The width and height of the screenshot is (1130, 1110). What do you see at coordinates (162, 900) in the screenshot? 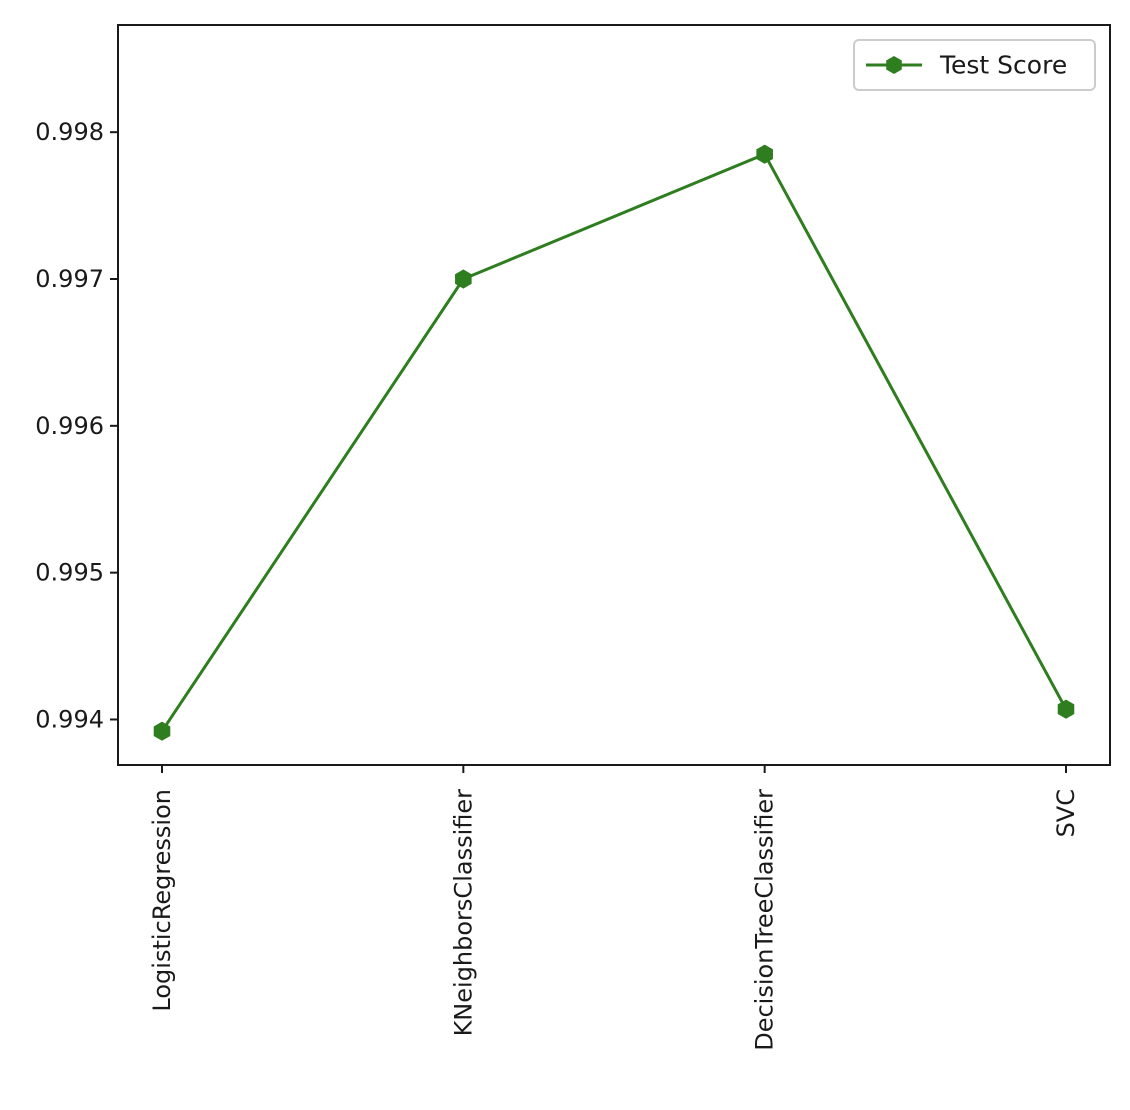
I see `x-tick-label: LogisticRegression` at bounding box center [162, 900].